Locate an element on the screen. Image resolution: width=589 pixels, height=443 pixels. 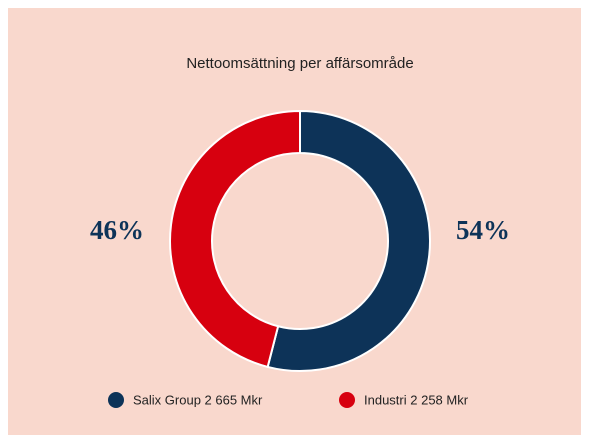
legend-label: Salix Group 2 665 Mkr is located at coordinates (198, 399).